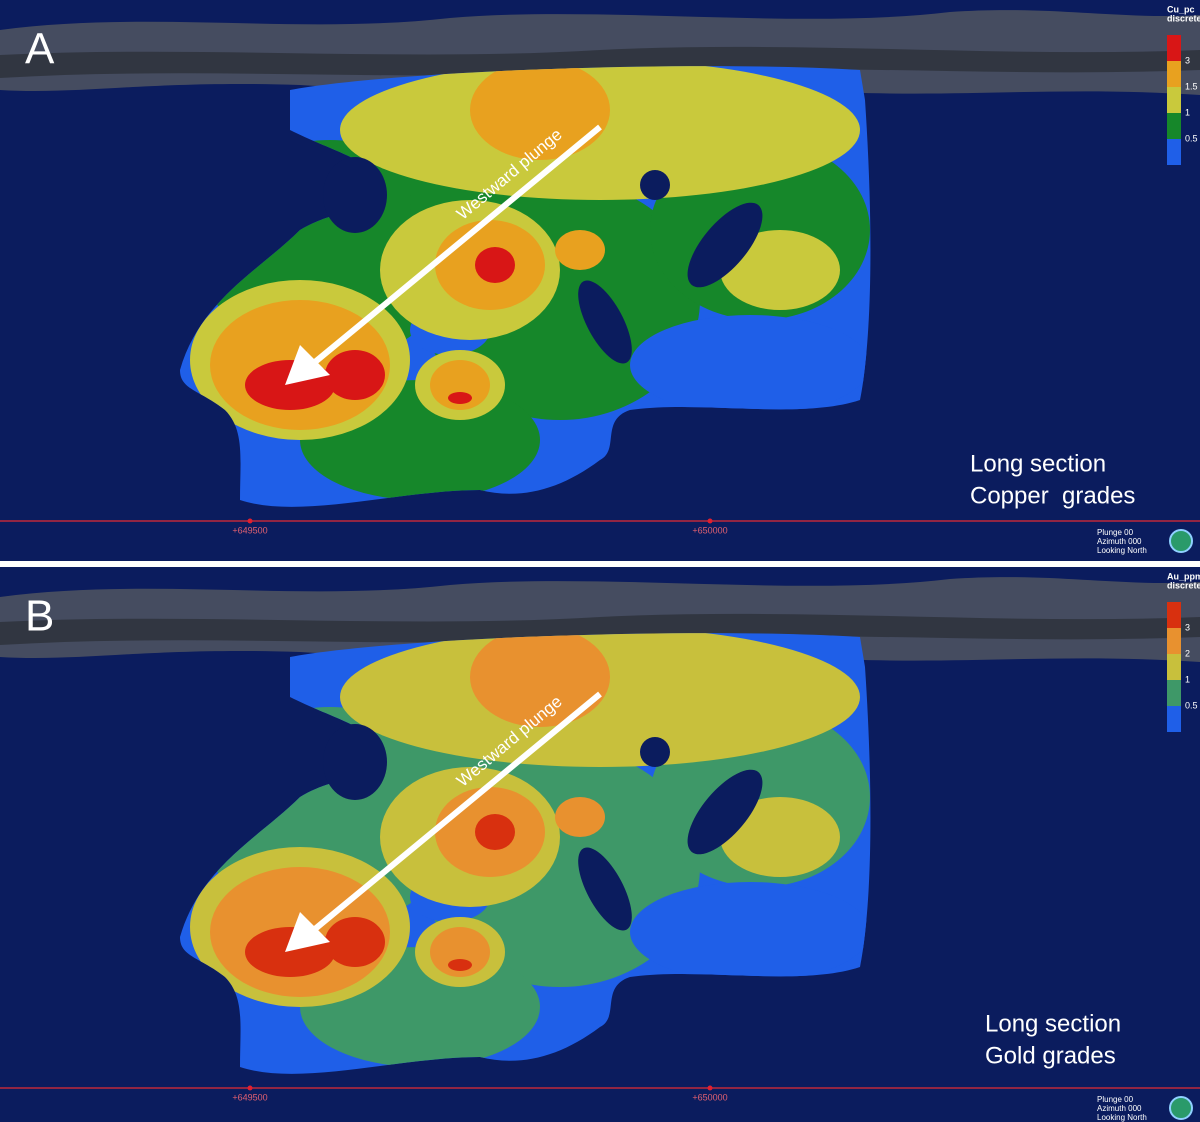  Describe the element at coordinates (600, 564) in the screenshot. I see `divider` at that location.